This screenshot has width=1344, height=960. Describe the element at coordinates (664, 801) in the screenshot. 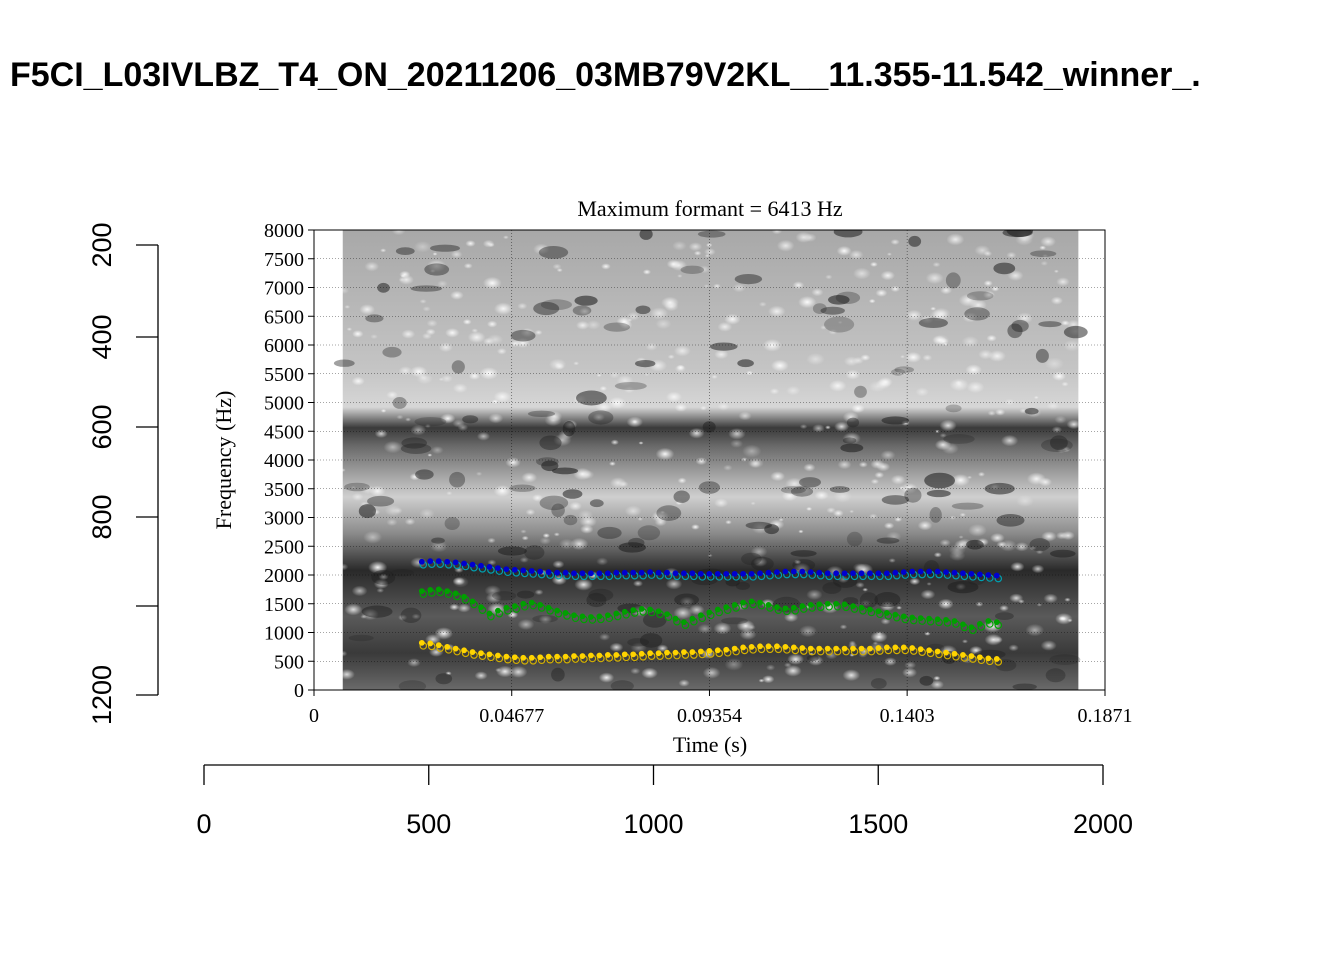

I see `outer-bottom-axis: 0 500 1000 1500 2000` at that location.